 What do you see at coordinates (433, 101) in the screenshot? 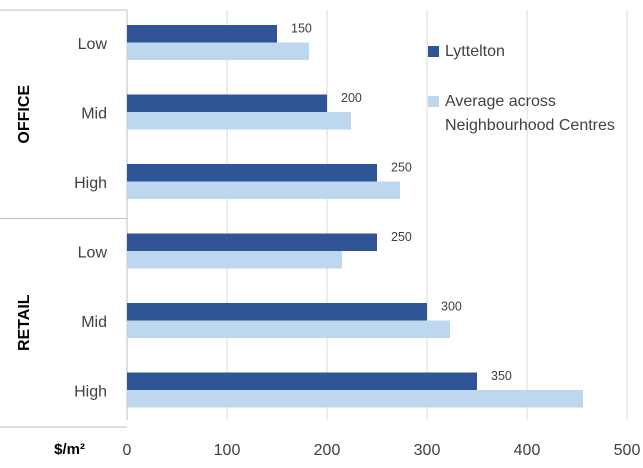
I see `legend-swatch-average` at bounding box center [433, 101].